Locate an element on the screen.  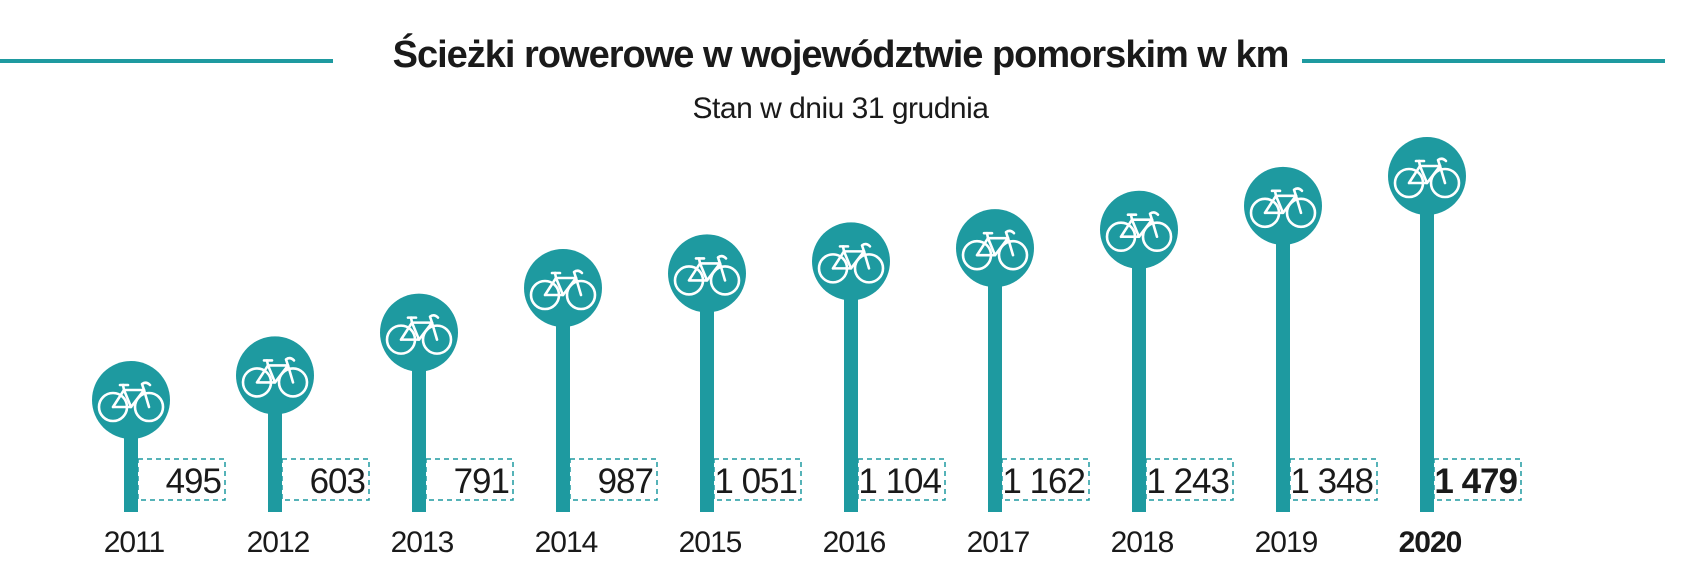
value-box-2013 is located at coordinates (469, 479).